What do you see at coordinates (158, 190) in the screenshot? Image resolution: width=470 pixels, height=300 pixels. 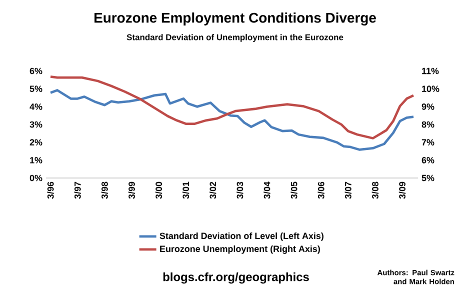 I see `x-tick-label: 3/00` at bounding box center [158, 190].